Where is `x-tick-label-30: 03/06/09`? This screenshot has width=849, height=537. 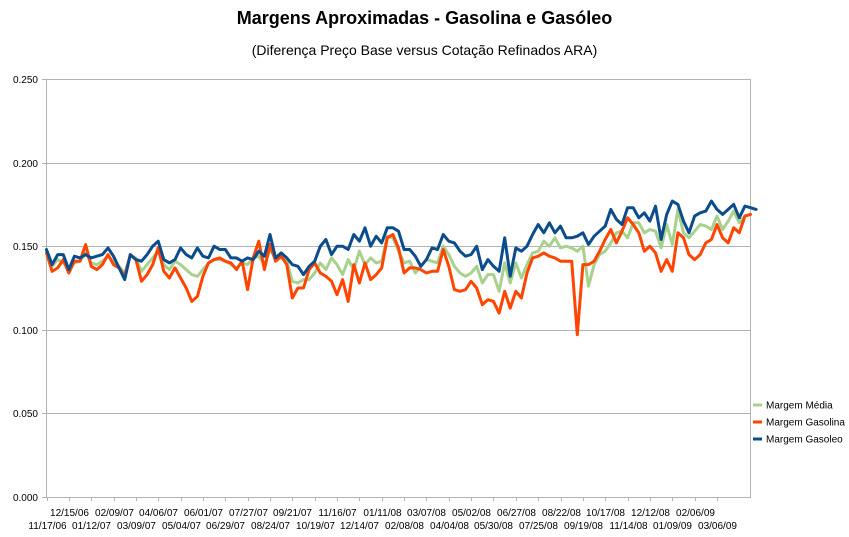
x-tick-label-30: 03/06/09 is located at coordinates (717, 526).